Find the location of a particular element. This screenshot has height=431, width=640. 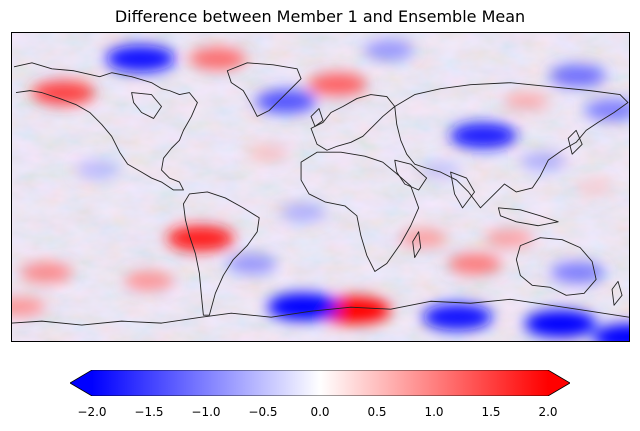

colorbar-tick-label-8: 2.0 is located at coordinates (548, 412).